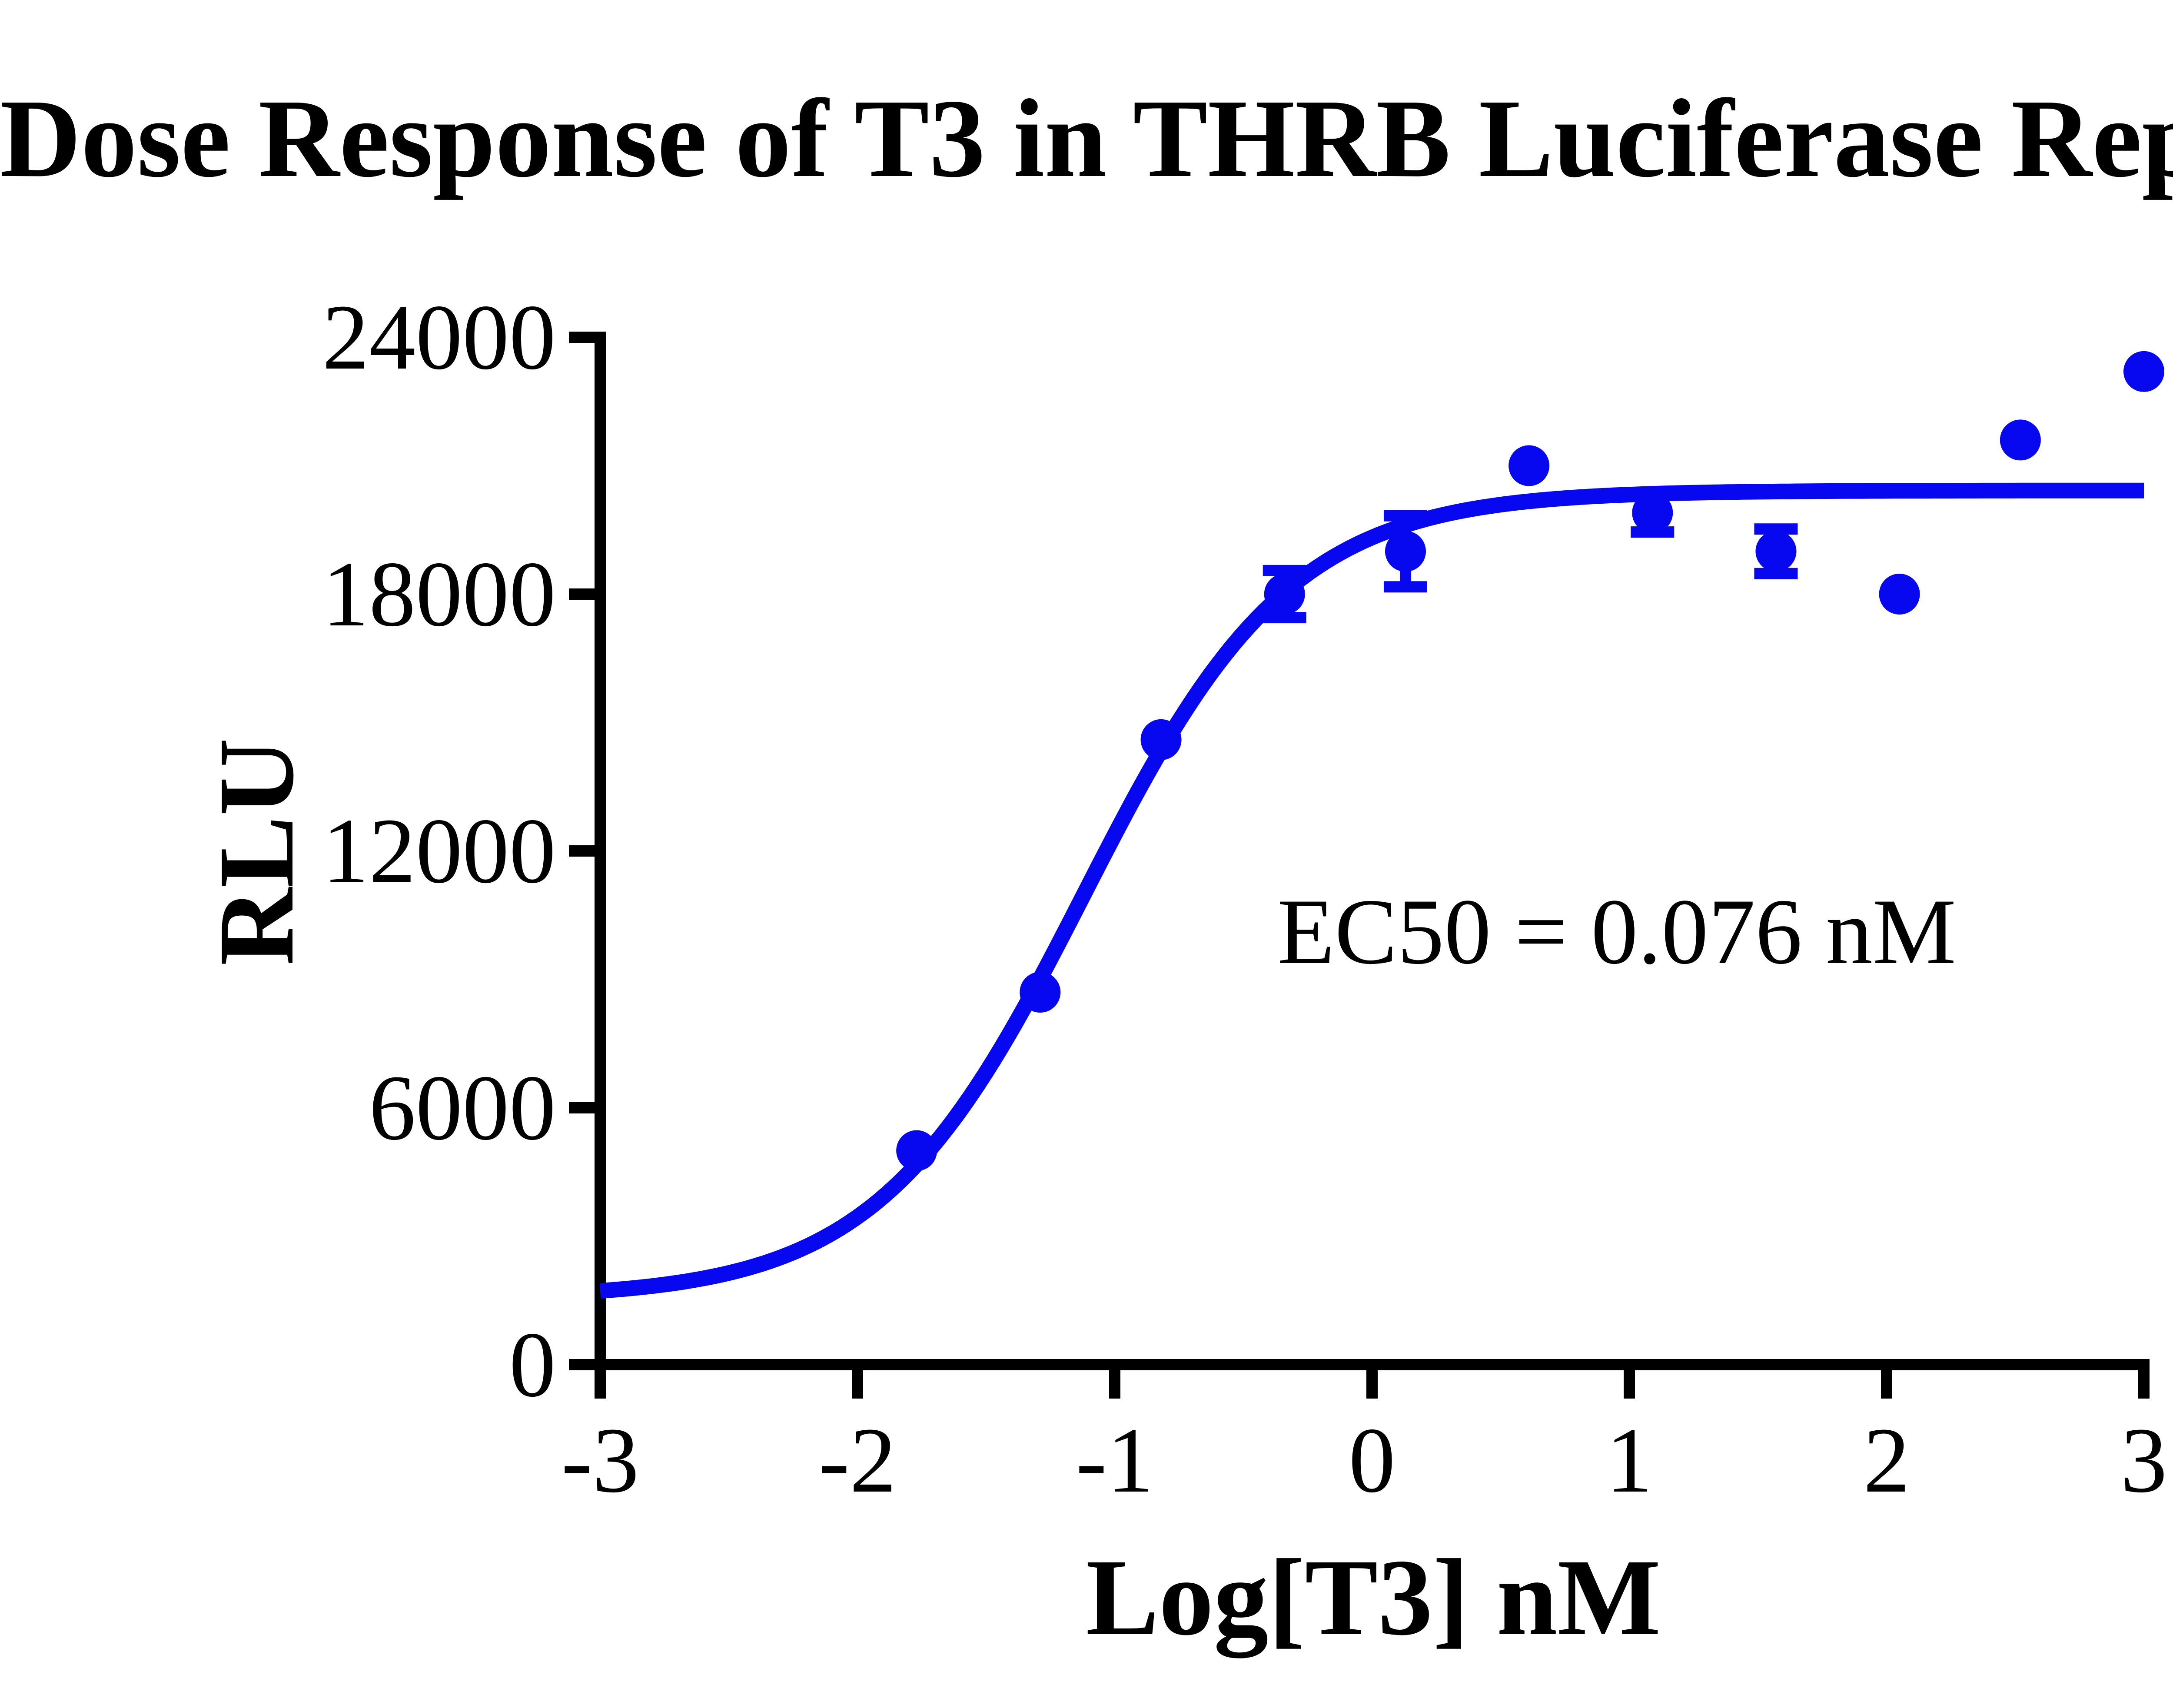 This screenshot has height=1708, width=2173. Describe the element at coordinates (1629, 1460) in the screenshot. I see `x-tick-label: 1` at that location.